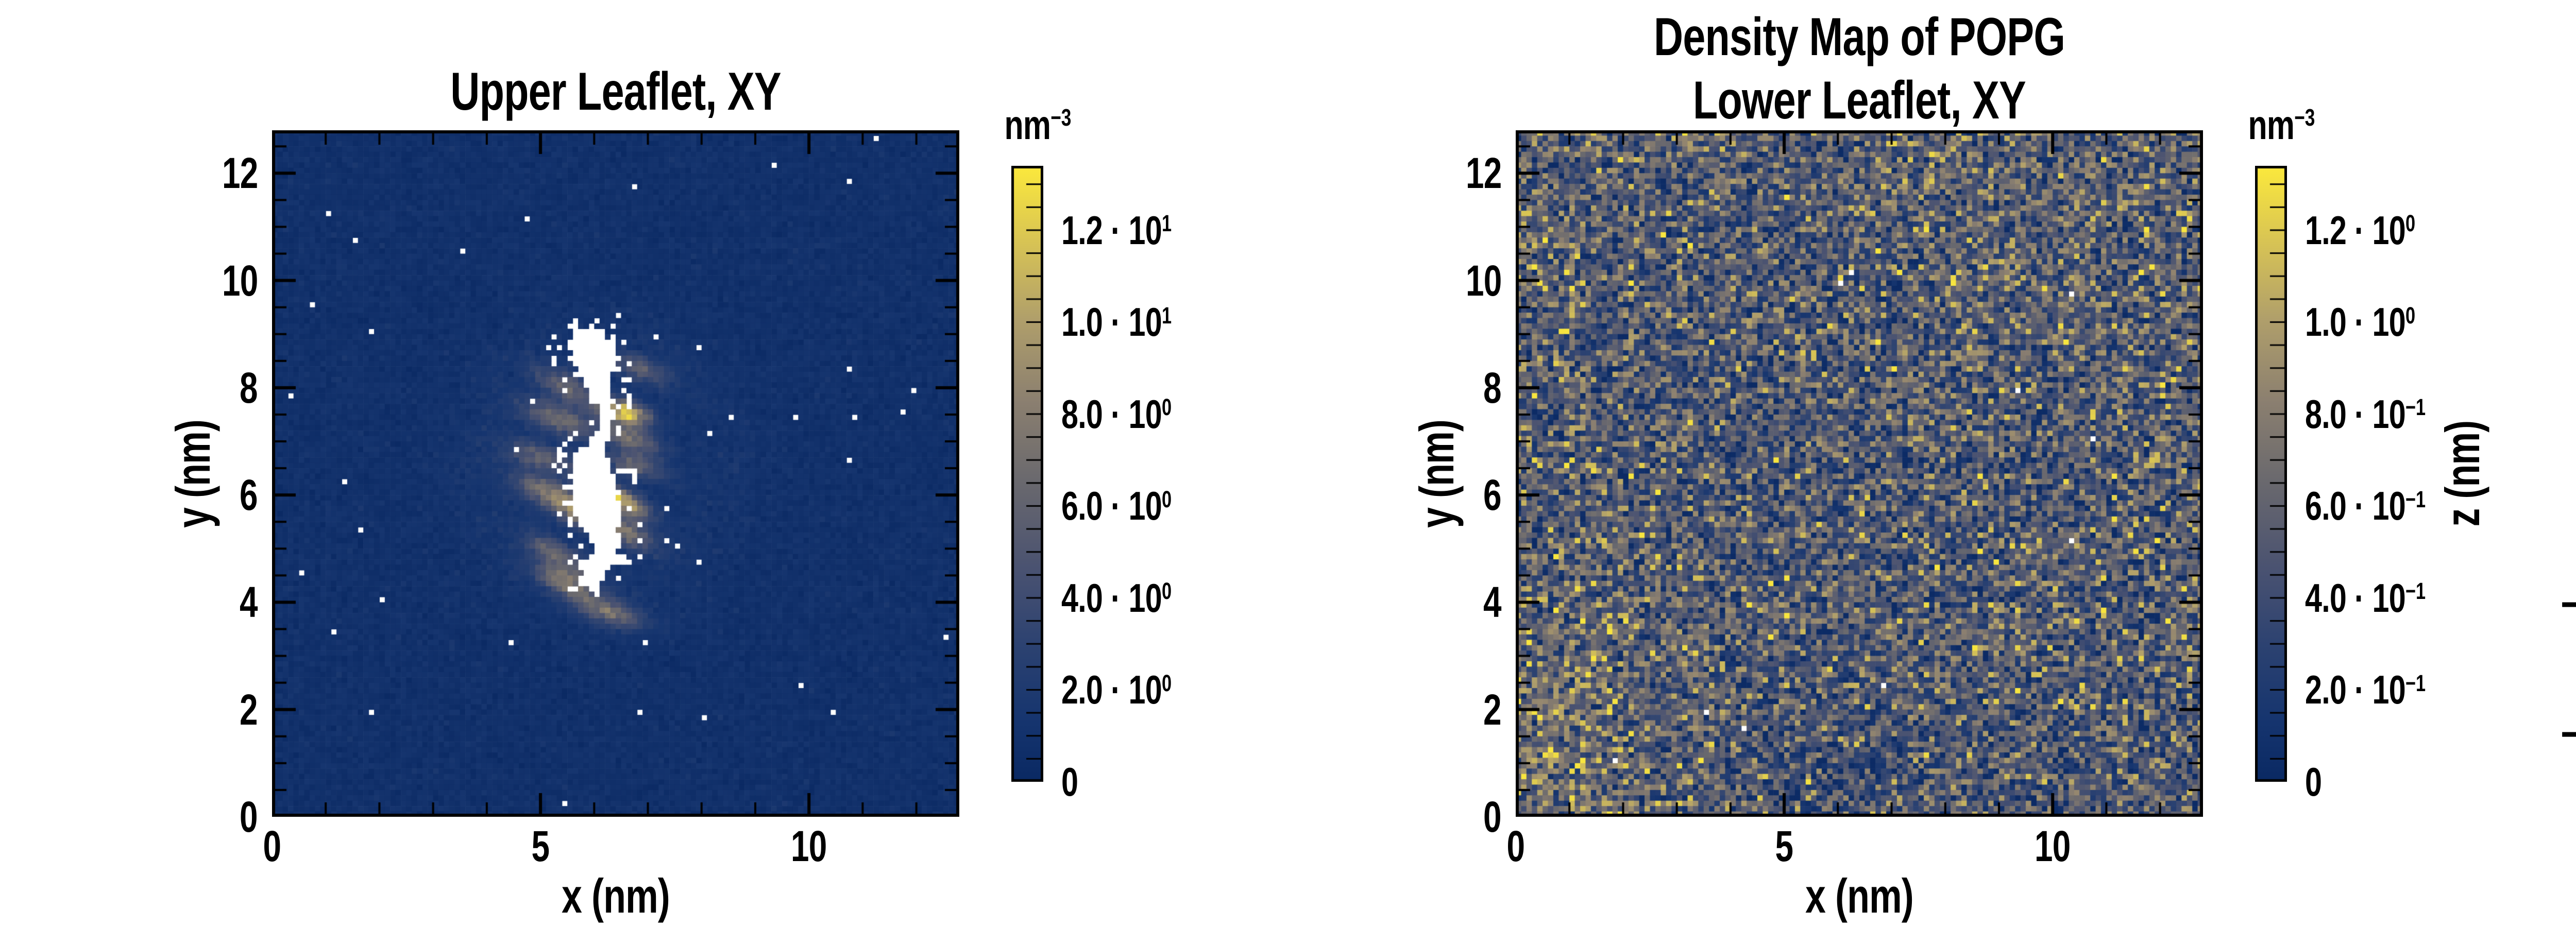 The image size is (2576, 927). Describe the element at coordinates (1116, 414) in the screenshot. I see `colorbar-tick-label: 8.0 · 100` at that location.